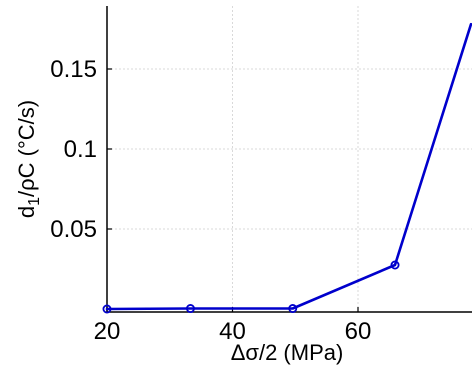  What do you see at coordinates (358, 331) in the screenshot?
I see `x-tick-label: 60` at bounding box center [358, 331].